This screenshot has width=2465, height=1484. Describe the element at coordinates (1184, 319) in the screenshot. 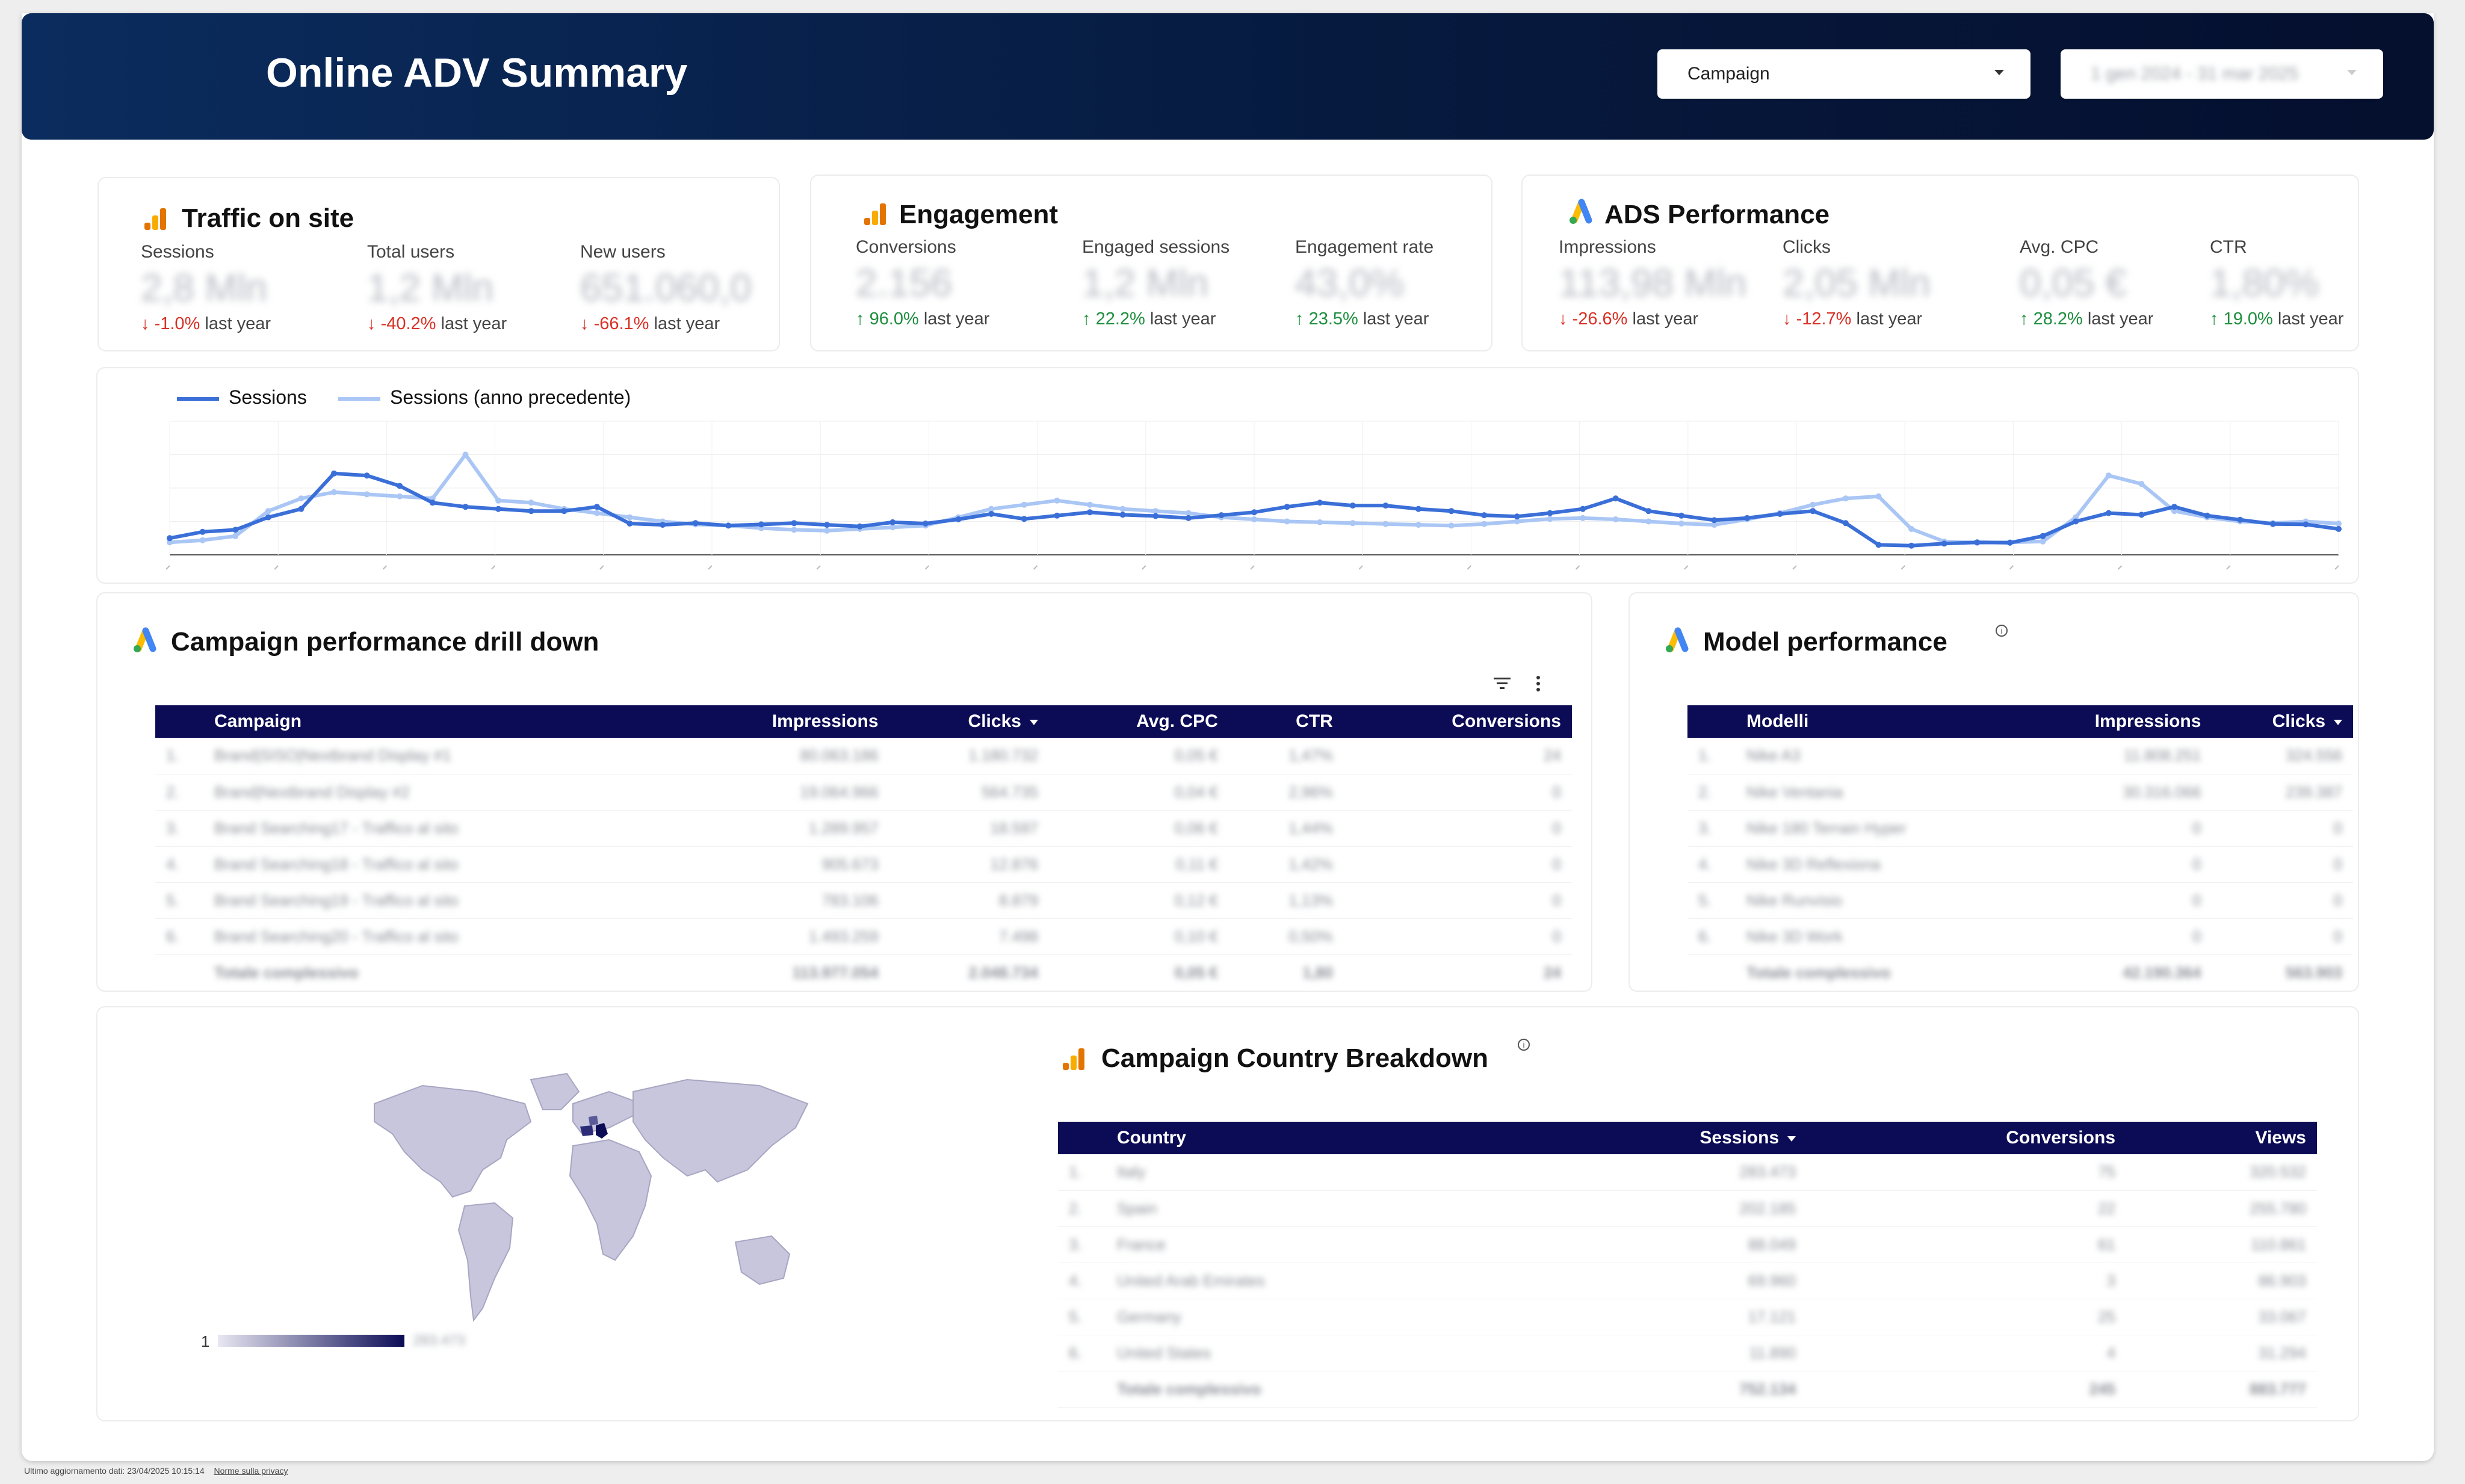

I see `kpi-delta: ↑ 22.2% last year` at that location.